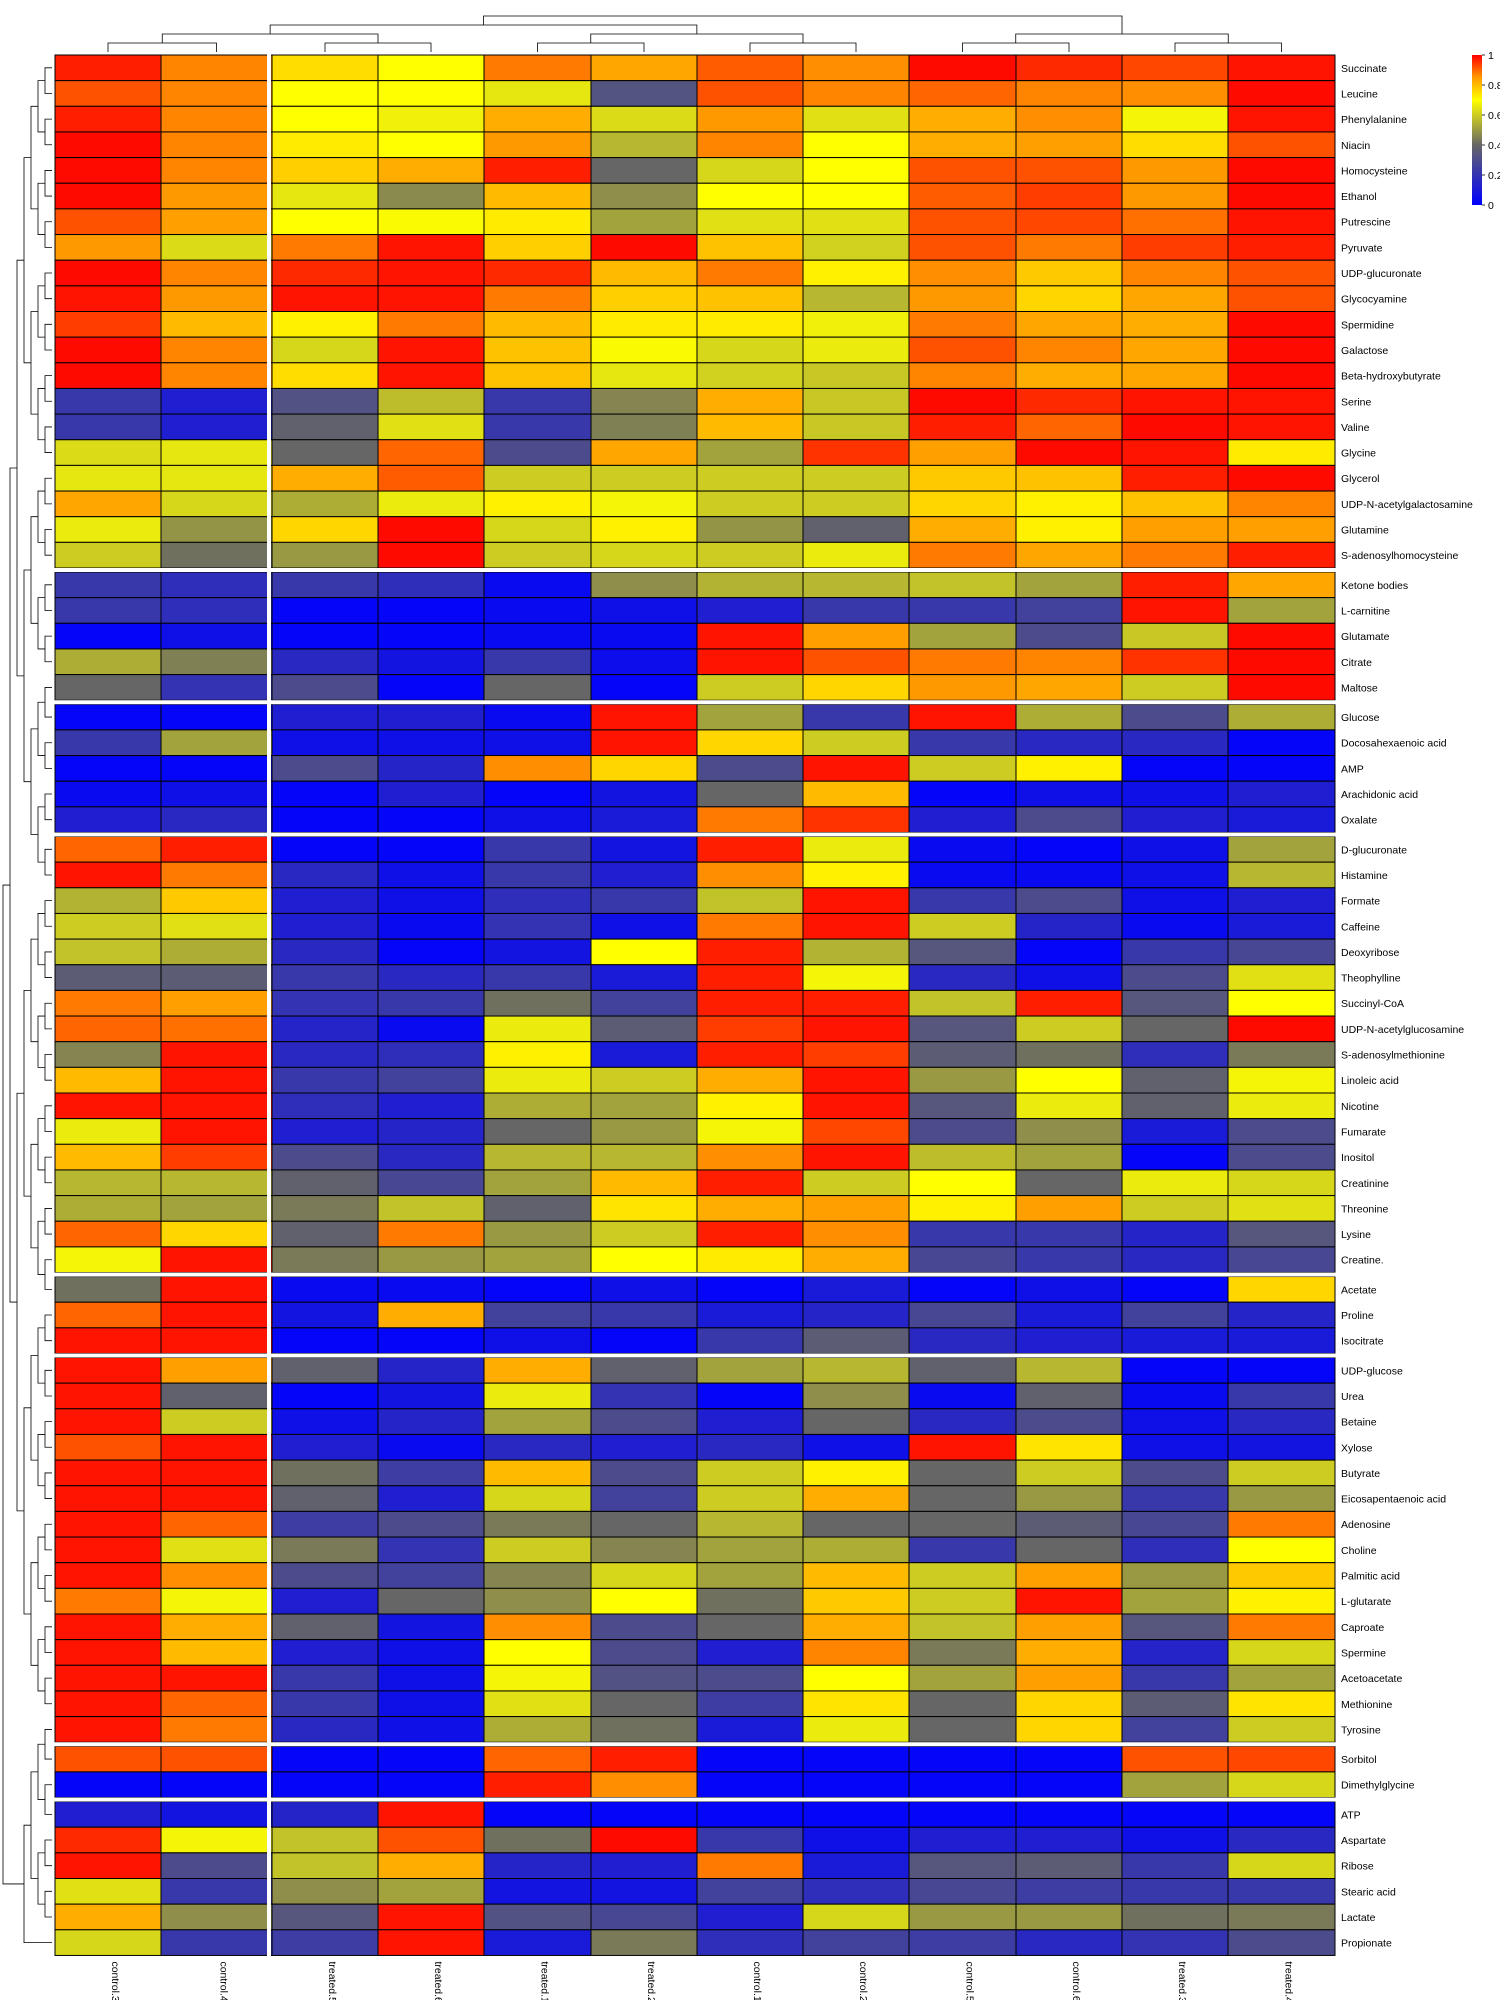 This screenshot has height=2000, width=1500. Describe the element at coordinates (1378, 1786) in the screenshot. I see `row-label: Dimethylglycine` at that location.